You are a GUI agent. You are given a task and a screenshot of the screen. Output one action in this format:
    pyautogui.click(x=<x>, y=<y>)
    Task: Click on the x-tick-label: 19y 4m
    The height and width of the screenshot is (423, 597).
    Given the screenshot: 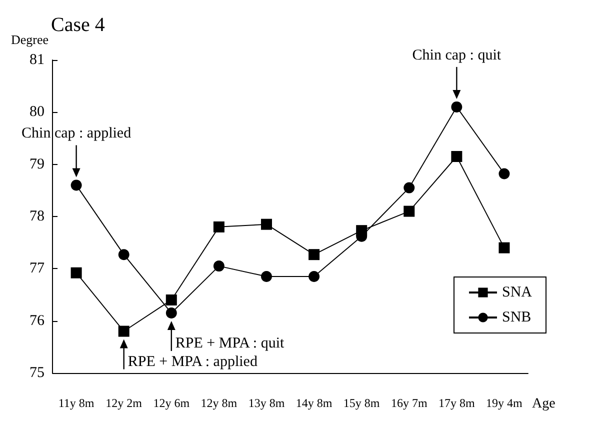 What is the action you would take?
    pyautogui.click(x=505, y=403)
    